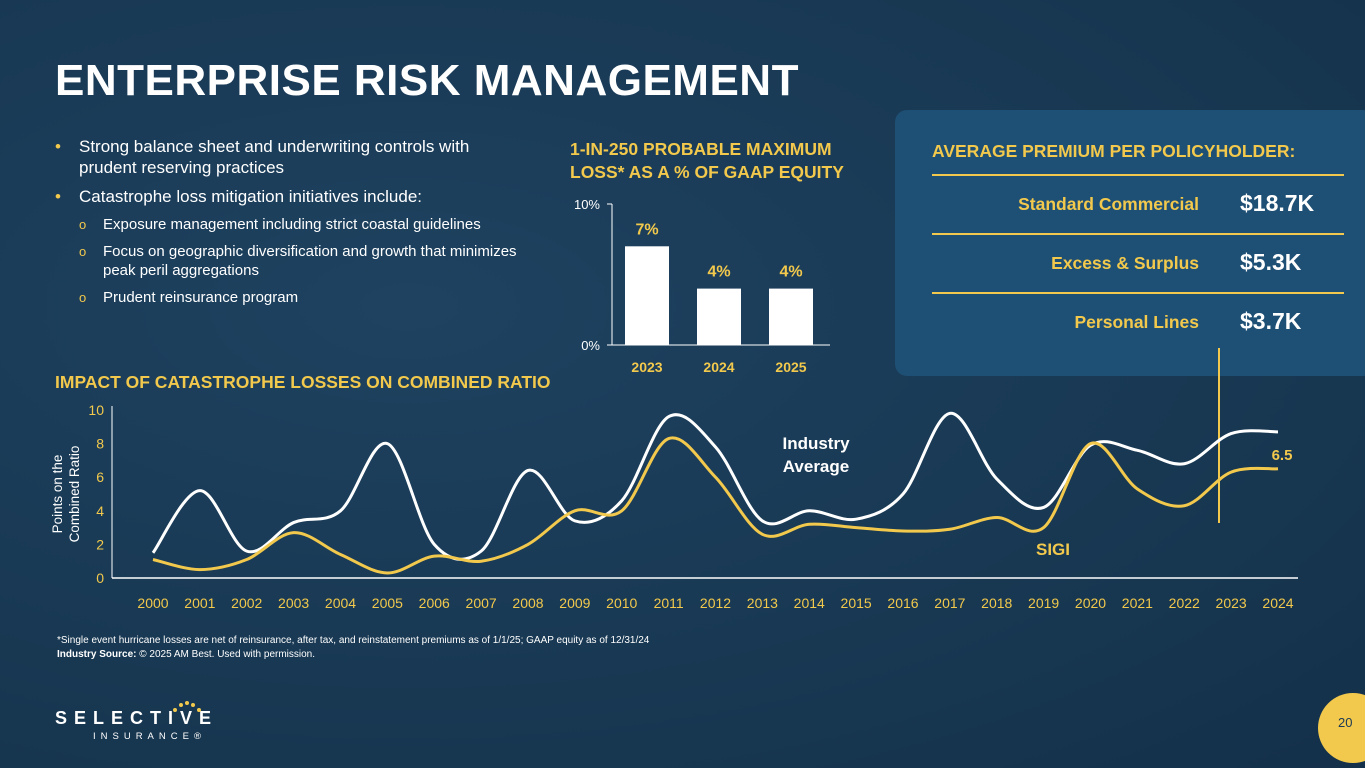 The width and height of the screenshot is (1365, 768). Describe the element at coordinates (574, 603) in the screenshot. I see `x-tick-label: 2009` at that location.